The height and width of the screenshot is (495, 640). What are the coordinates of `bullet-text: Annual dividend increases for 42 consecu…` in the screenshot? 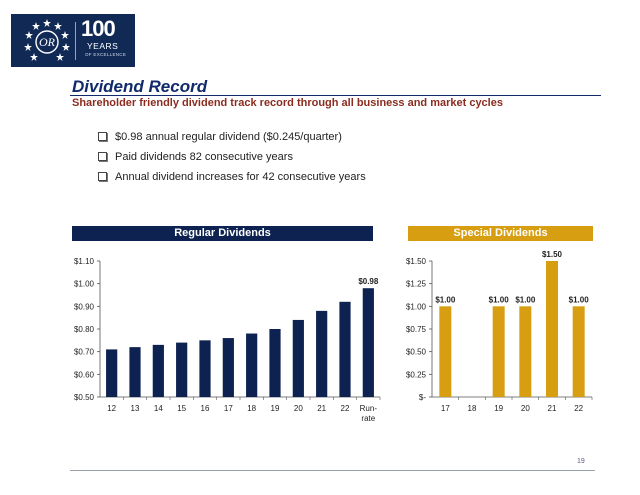 It's located at (240, 177).